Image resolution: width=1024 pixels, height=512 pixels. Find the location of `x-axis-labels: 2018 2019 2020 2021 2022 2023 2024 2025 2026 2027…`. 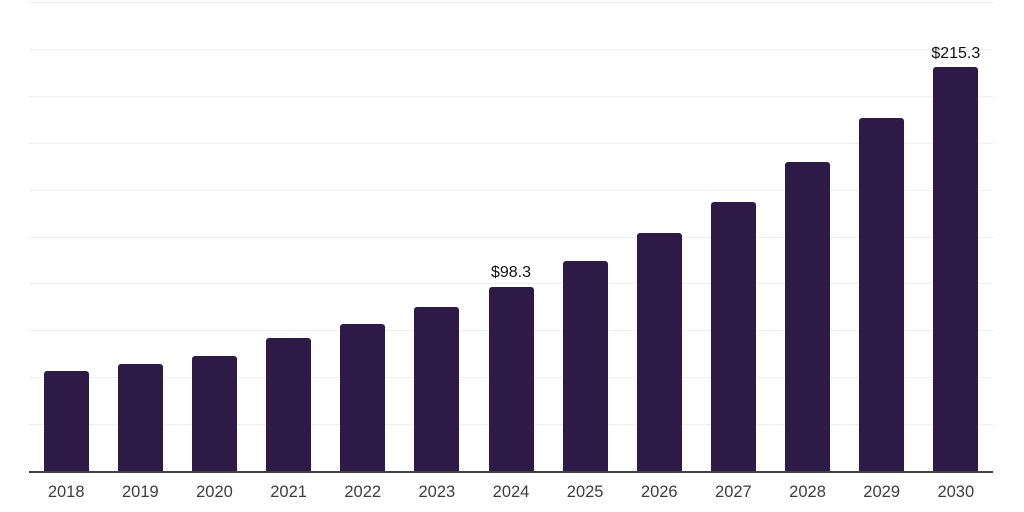

x-axis-labels: 2018 2019 2020 2021 2022 2023 2024 2025 2026 2027… is located at coordinates (511, 489).